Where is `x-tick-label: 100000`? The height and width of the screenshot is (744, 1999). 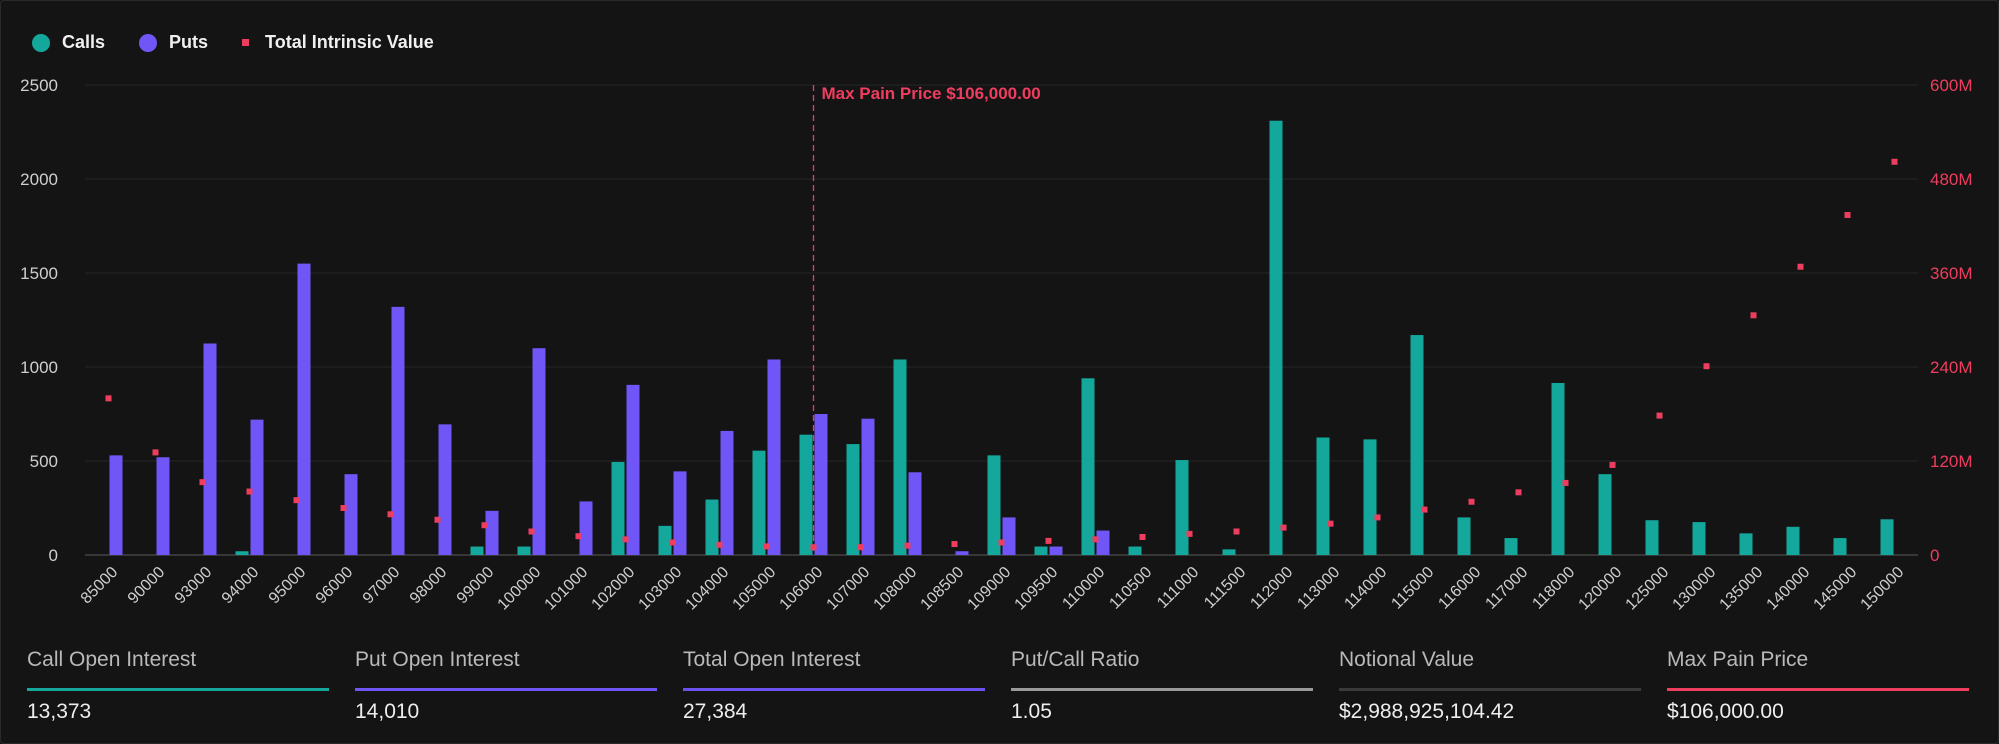
x-tick-label: 100000 is located at coordinates (520, 589).